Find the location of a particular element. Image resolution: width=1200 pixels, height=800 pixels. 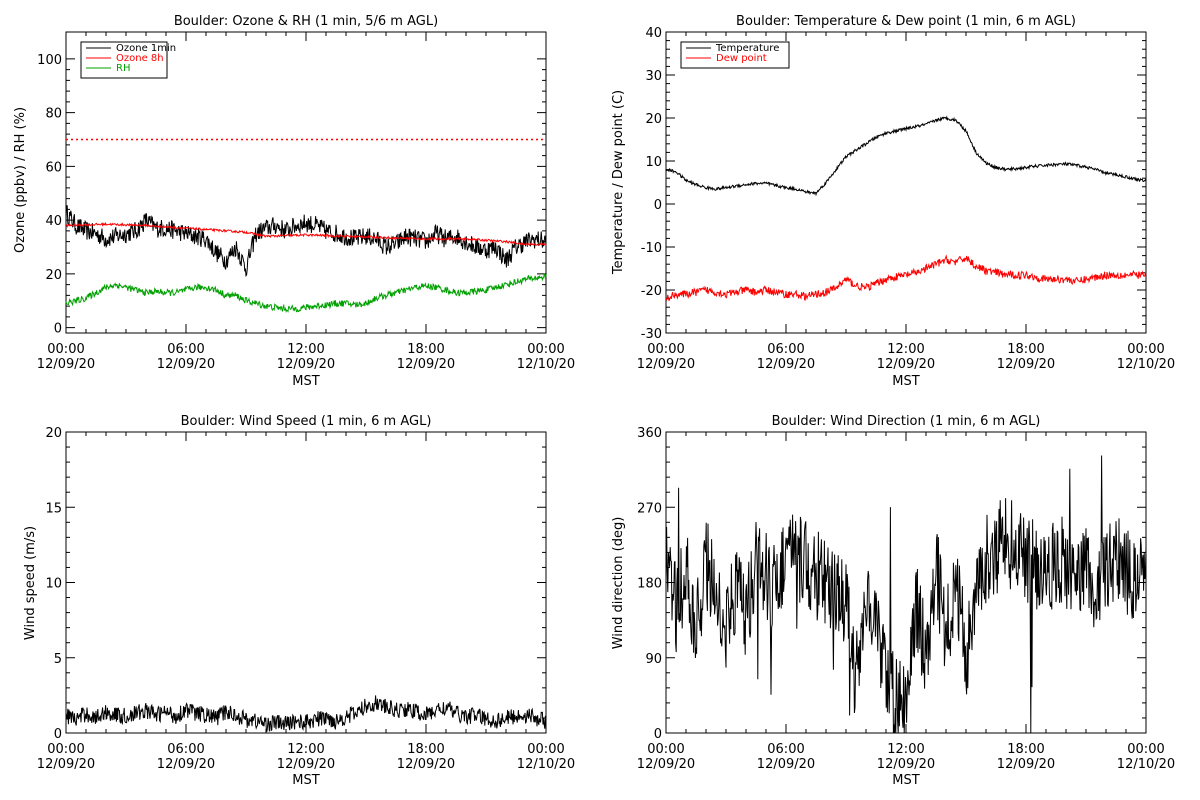

y-tick-label-ozone: 40 is located at coordinates (53, 221).